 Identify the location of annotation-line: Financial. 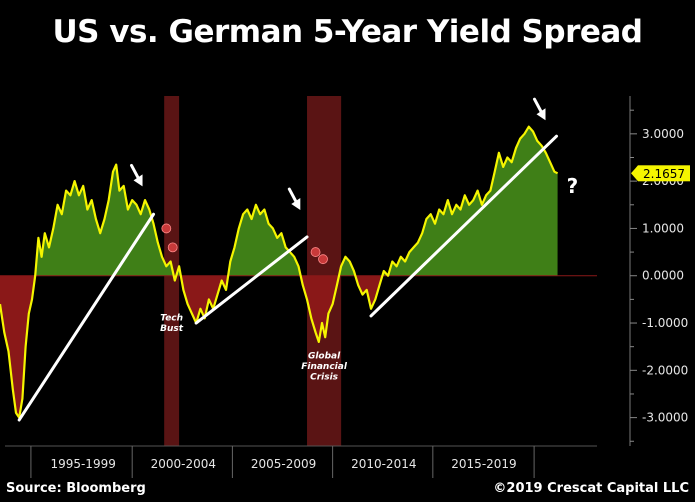
(324, 367).